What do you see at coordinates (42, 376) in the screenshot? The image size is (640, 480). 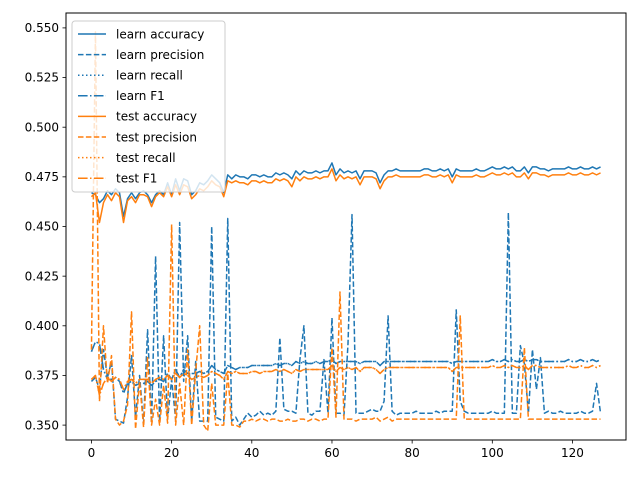 I see `y-tick-label: 0.375` at bounding box center [42, 376].